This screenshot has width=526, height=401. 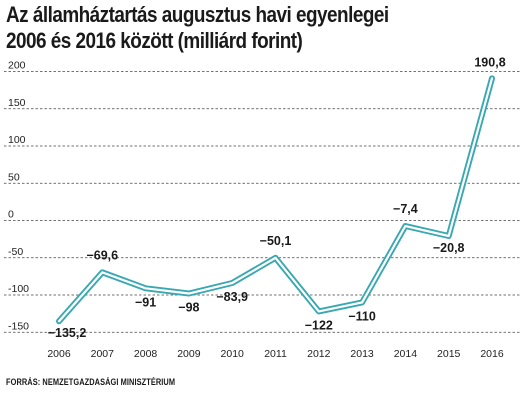 What do you see at coordinates (449, 248) in the screenshot?
I see `data-label: −20,8` at bounding box center [449, 248].